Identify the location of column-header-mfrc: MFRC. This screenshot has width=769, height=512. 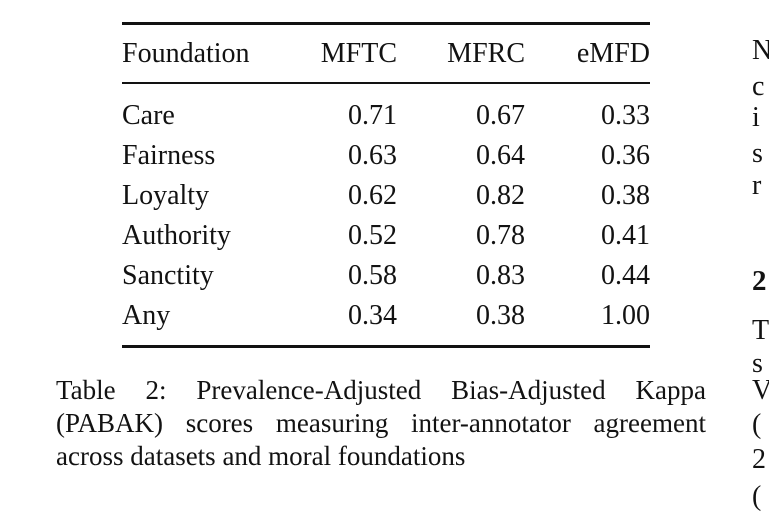
(461, 53).